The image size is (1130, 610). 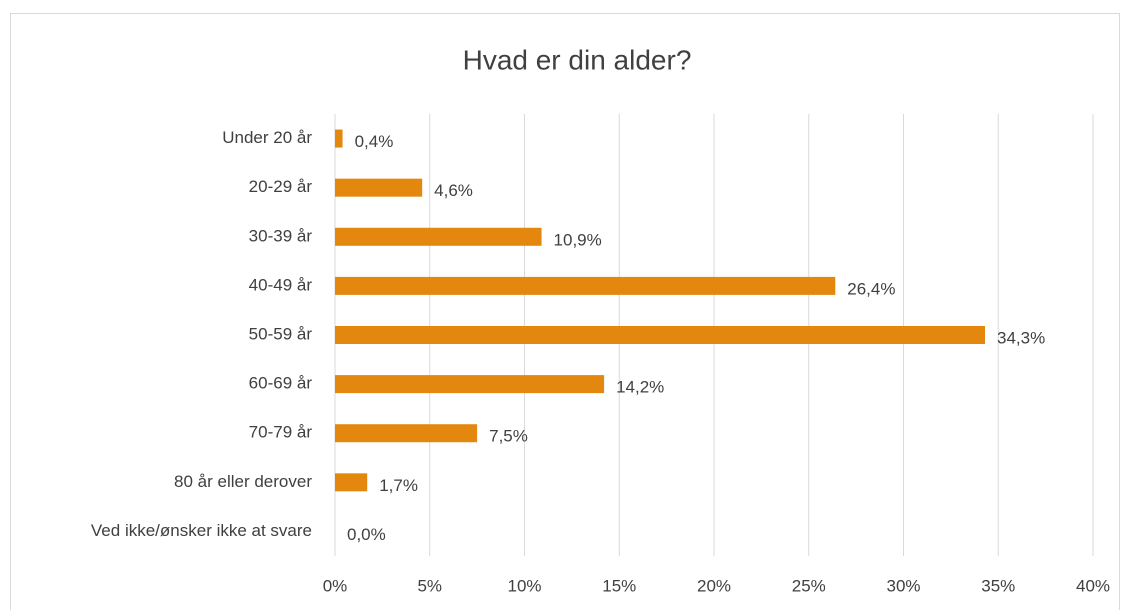 I want to click on value-label: 26,4%, so click(x=871, y=288).